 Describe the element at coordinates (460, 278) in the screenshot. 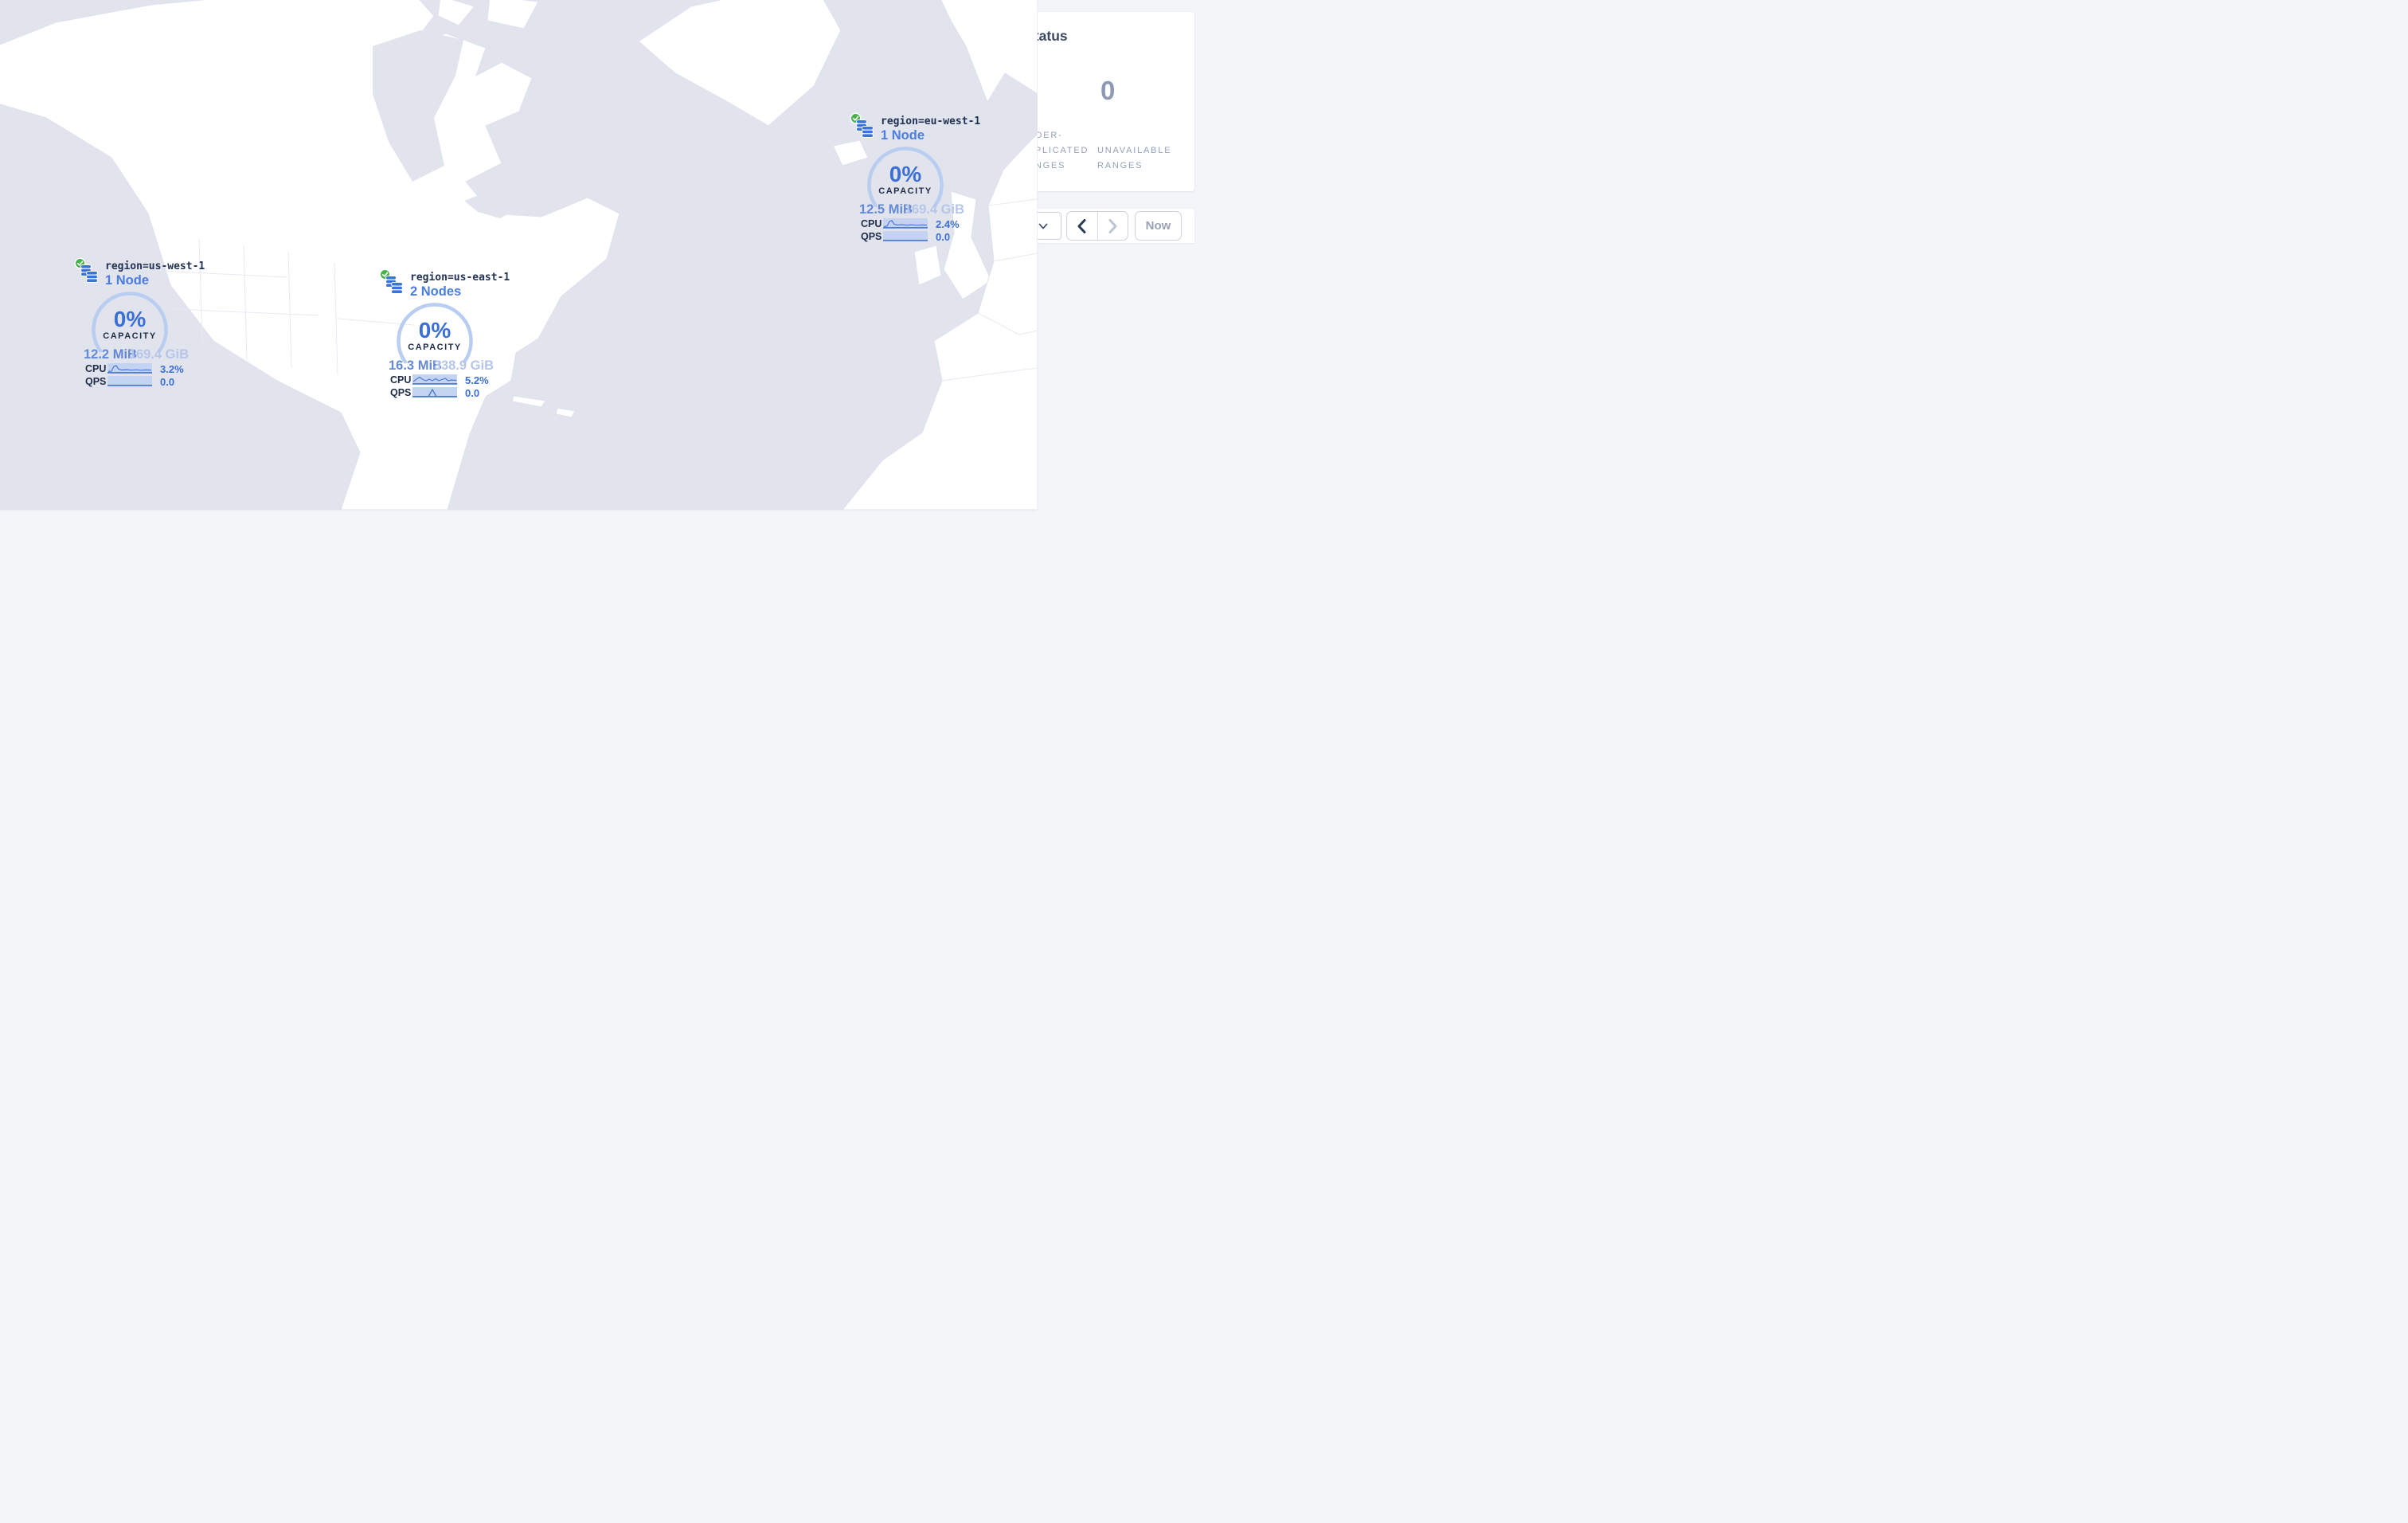

I see `region-name: region=us-east-1` at that location.